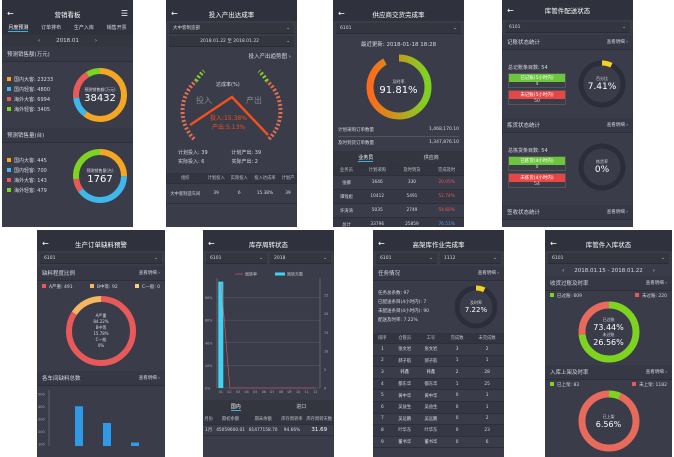 The image size is (674, 457). Describe the element at coordinates (398, 45) in the screenshot. I see `last-updated: 最近更新: 2018-01-18 18:28` at that location.